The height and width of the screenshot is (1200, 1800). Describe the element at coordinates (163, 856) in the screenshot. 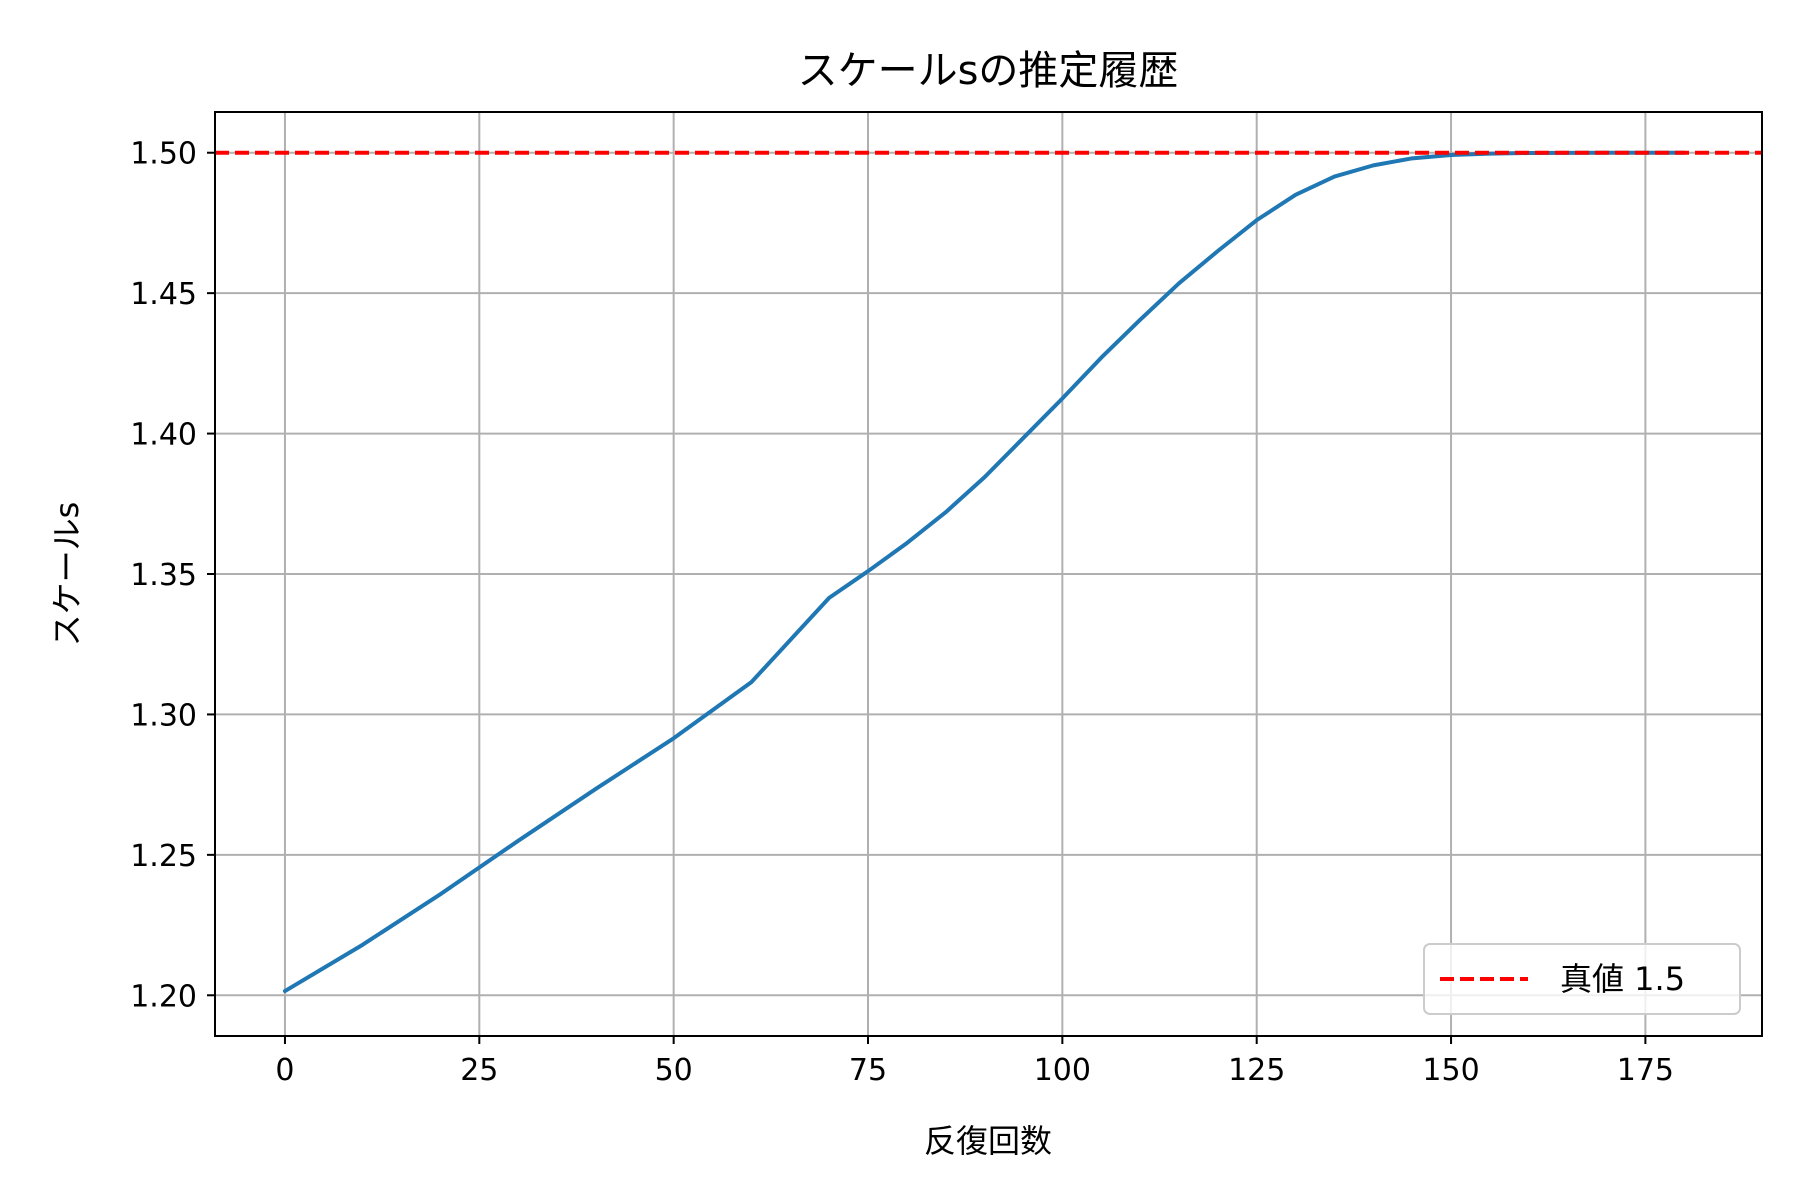

I see `y-tick-label: 1.25` at that location.